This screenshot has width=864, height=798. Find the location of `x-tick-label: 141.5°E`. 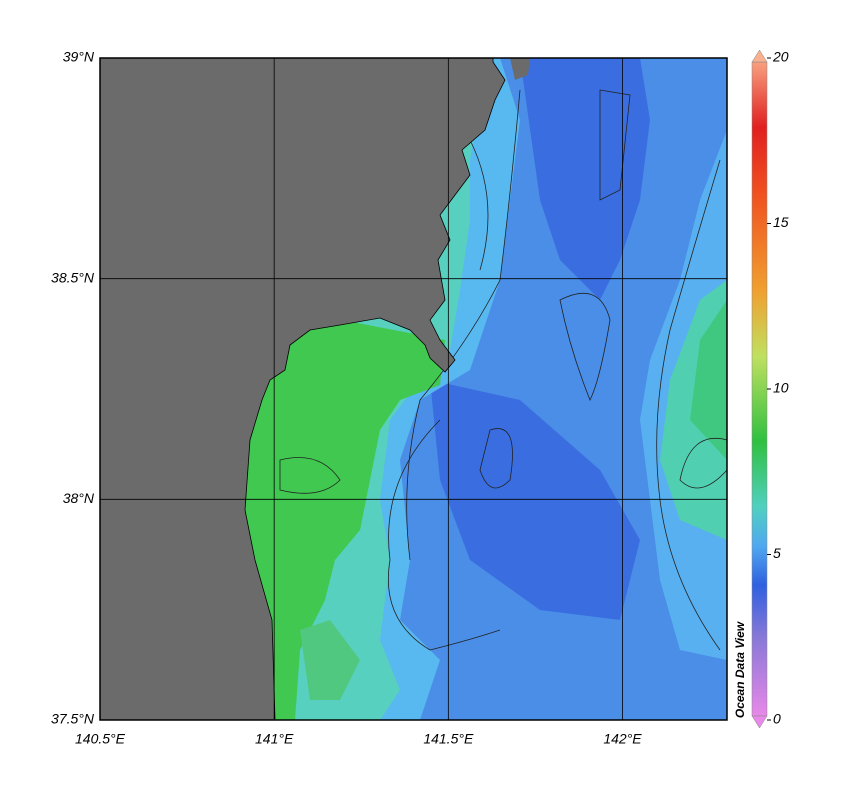

x-tick-label: 141.5°E is located at coordinates (448, 739).